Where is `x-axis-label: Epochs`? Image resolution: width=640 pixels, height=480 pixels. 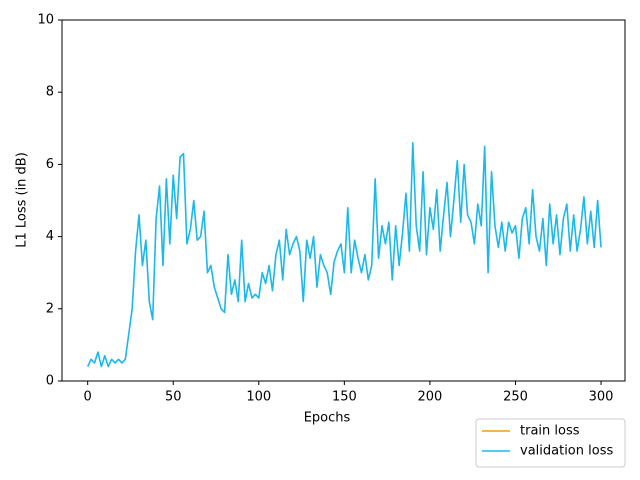
x-axis-label: Epochs is located at coordinates (327, 418).